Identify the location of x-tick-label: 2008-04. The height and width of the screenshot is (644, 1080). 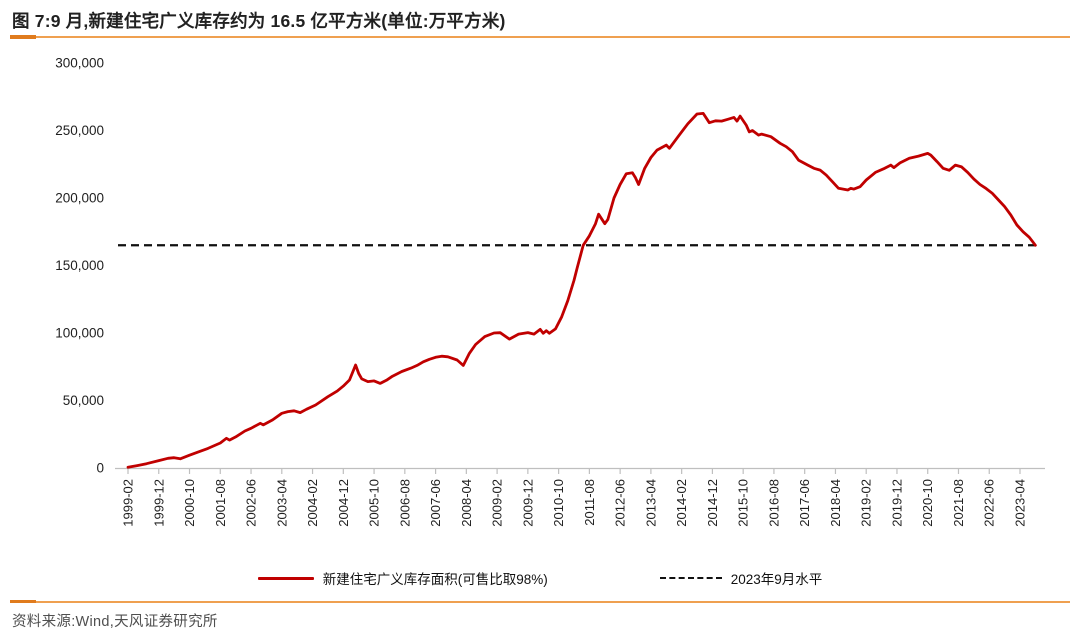
(466, 503).